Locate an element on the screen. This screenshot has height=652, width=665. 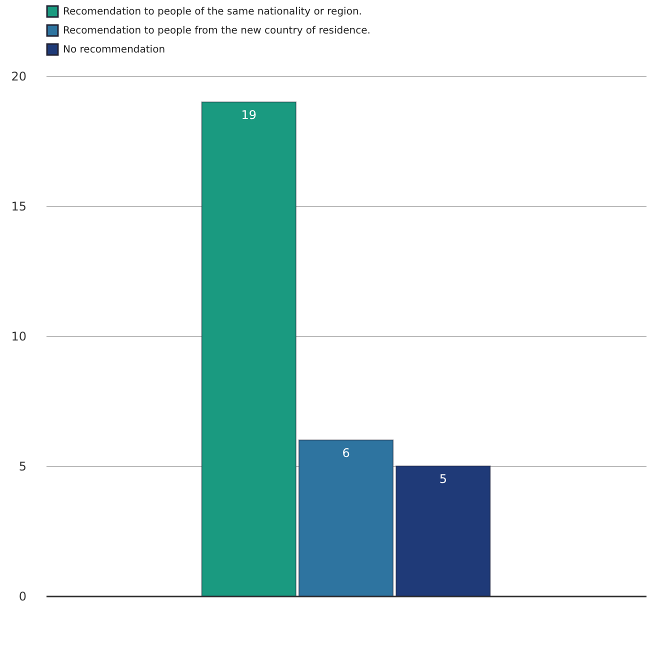
legend-label: Recomendation to people from the new country of residence. is located at coordinates (216, 31).